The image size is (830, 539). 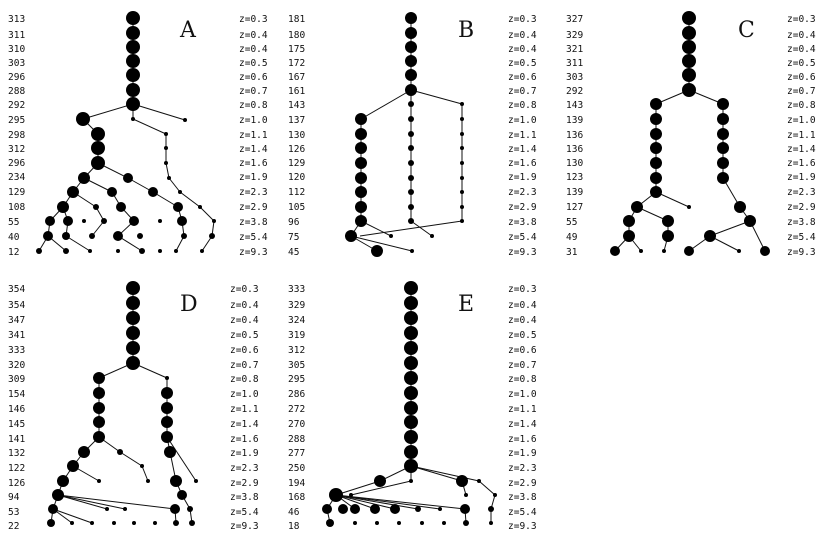 I want to click on redshift-label: z=1.4, so click(x=801, y=149).